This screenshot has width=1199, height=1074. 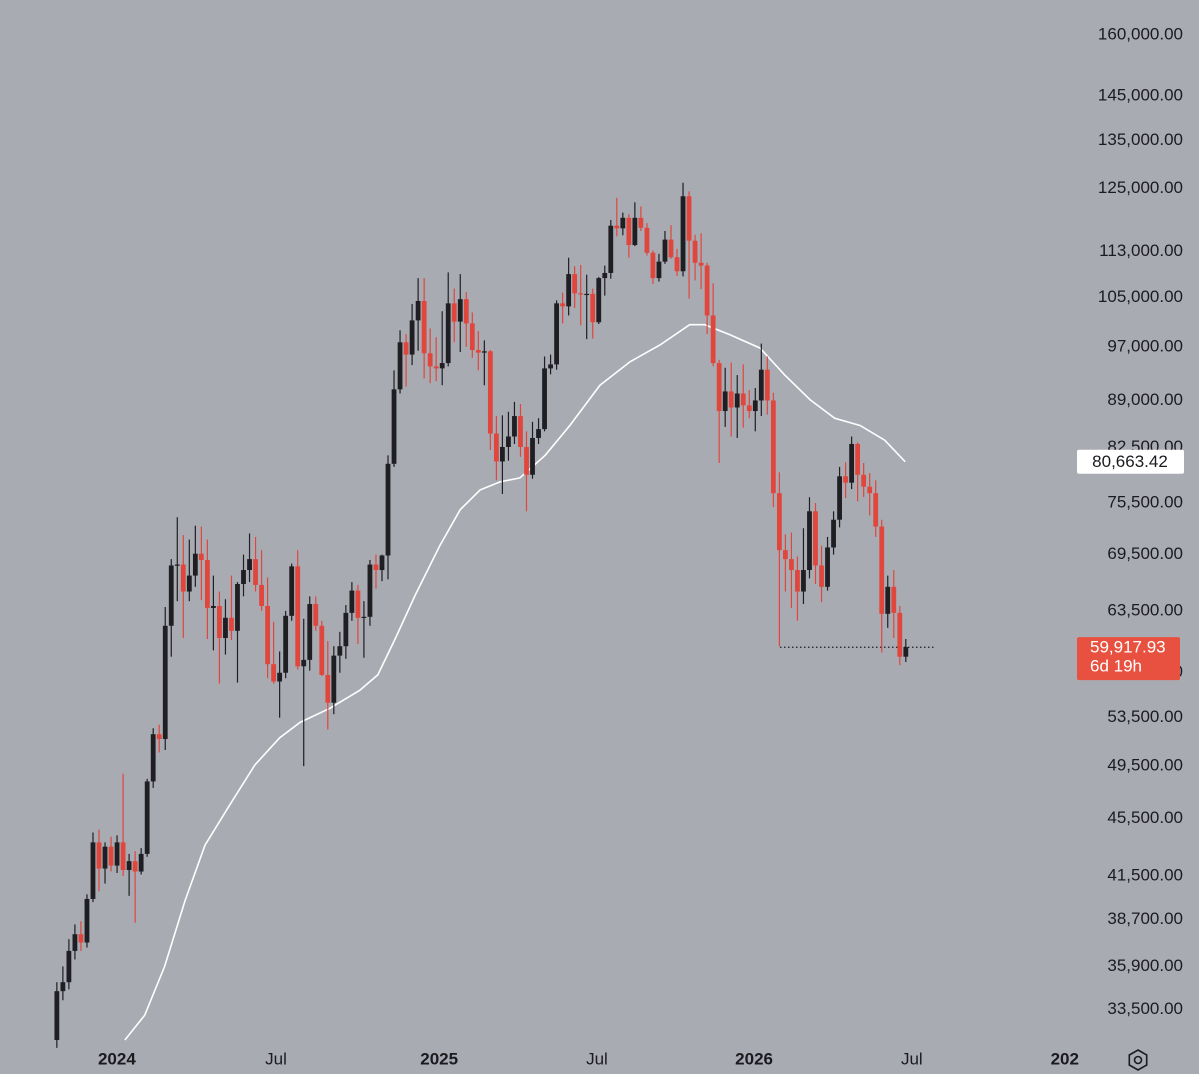 What do you see at coordinates (1116, 666) in the screenshot?
I see `countdown-label: 6d 19h` at bounding box center [1116, 666].